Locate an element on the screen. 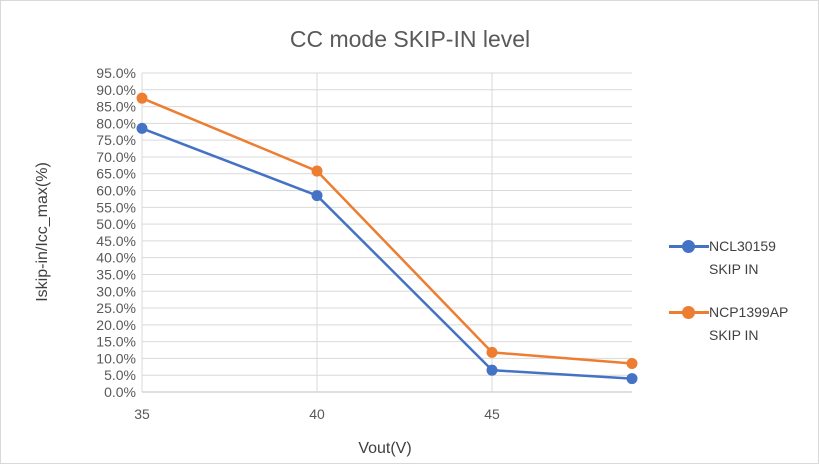 This screenshot has width=819, height=468. legend-swatch-ncp1399ap is located at coordinates (689, 312).